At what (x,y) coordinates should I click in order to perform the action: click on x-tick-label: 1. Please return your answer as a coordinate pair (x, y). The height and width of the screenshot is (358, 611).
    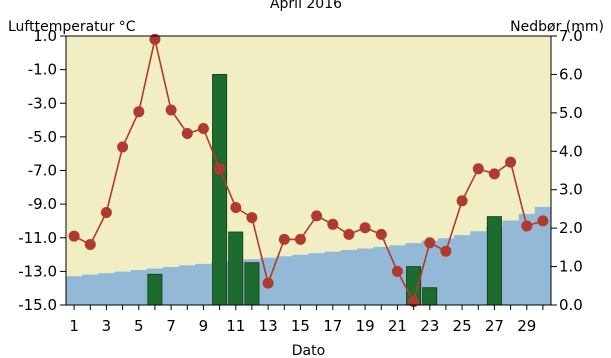
    Looking at the image, I should click on (74, 326).